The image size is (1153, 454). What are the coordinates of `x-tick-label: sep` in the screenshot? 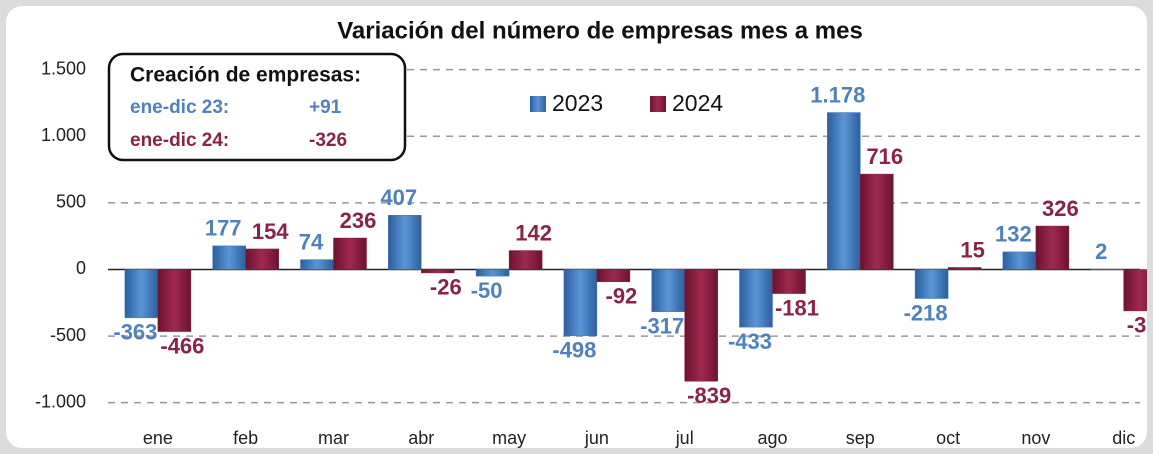 It's located at (860, 438).